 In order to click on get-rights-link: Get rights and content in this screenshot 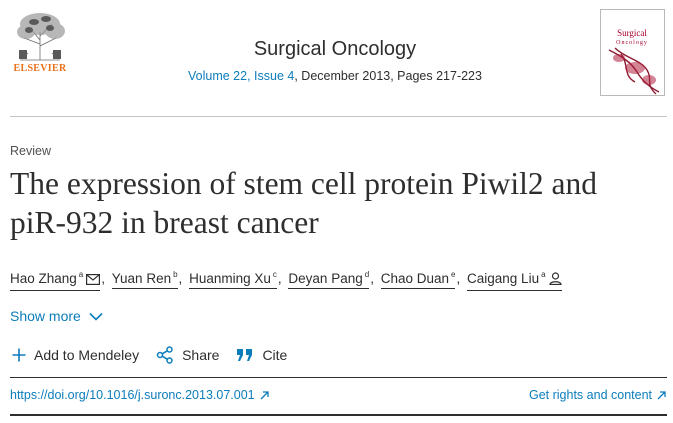, I will do `click(597, 395)`.